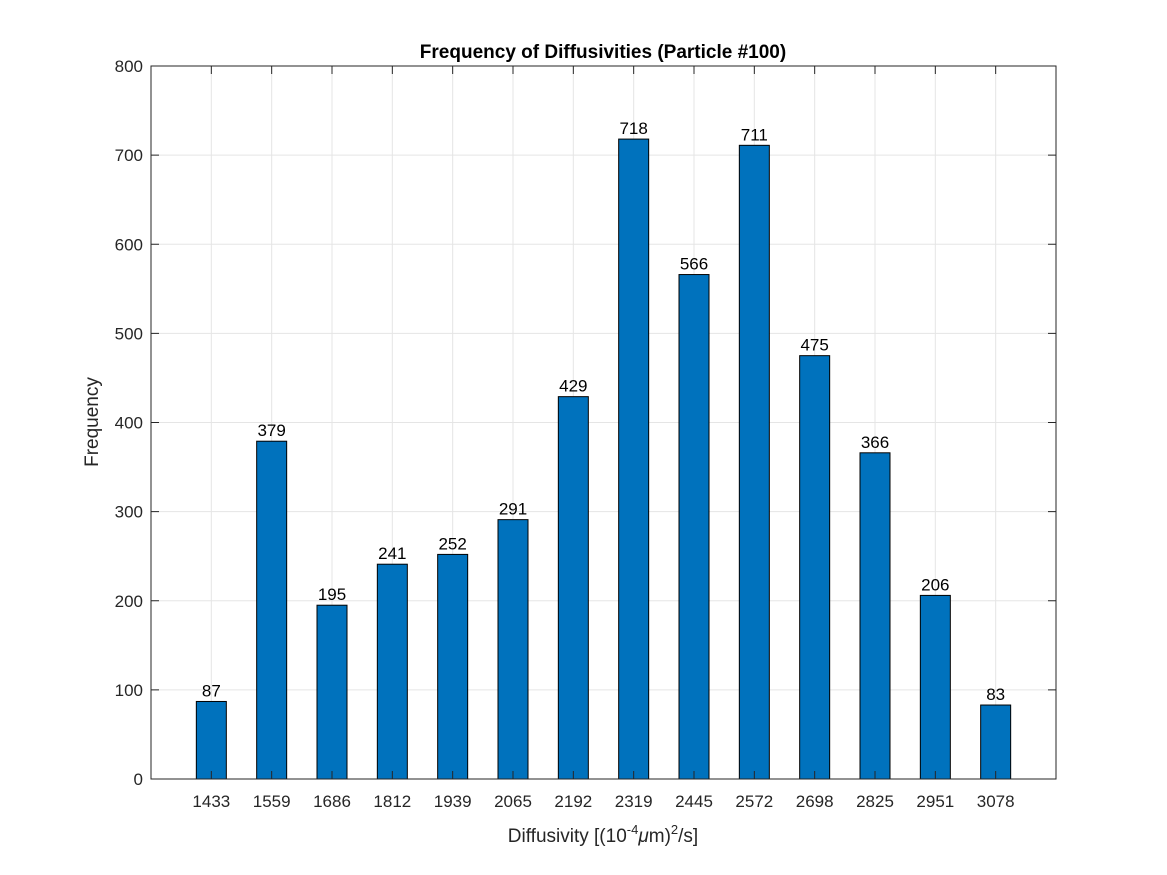 Image resolution: width=1167 pixels, height=875 pixels. I want to click on y-tick-label-0: 0, so click(138, 779).